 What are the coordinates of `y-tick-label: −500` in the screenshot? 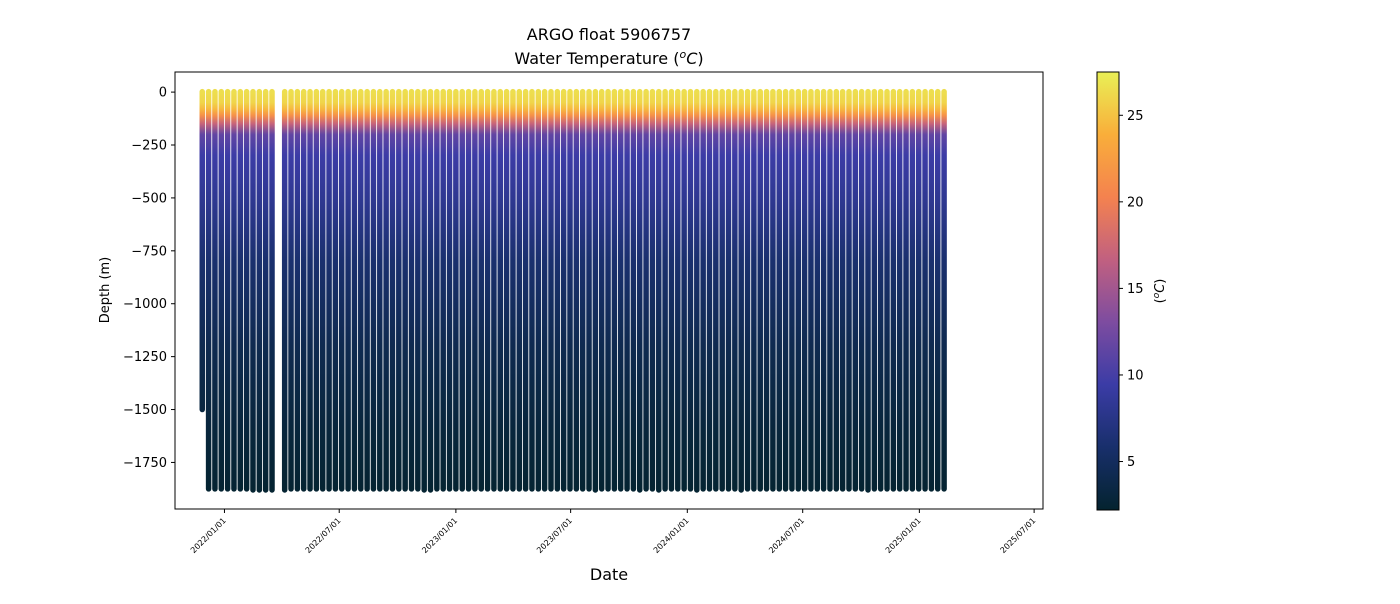 It's located at (149, 198).